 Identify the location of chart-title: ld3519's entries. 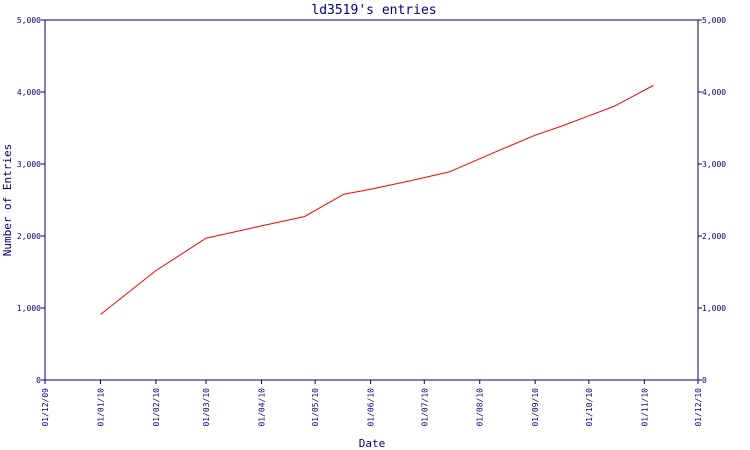
(373, 10).